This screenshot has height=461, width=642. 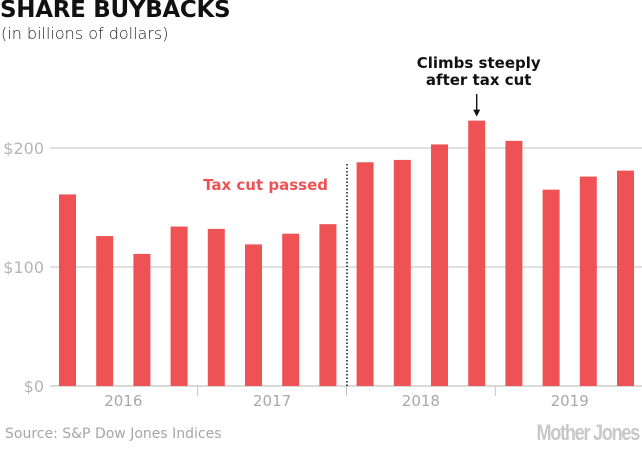 What do you see at coordinates (477, 253) in the screenshot?
I see `bar-2018-q4` at bounding box center [477, 253].